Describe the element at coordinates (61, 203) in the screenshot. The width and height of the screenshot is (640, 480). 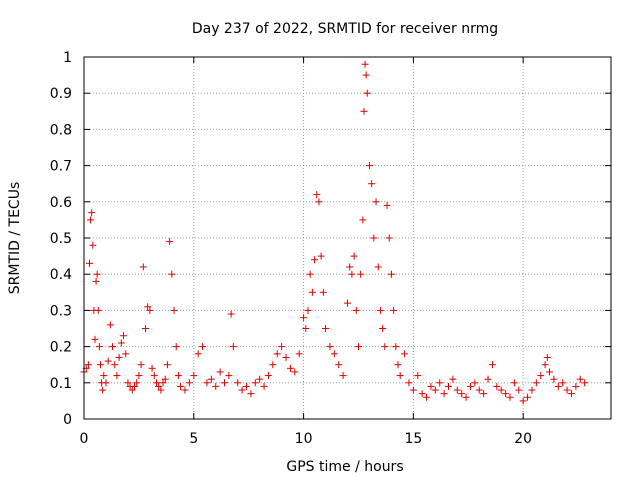
I see `y-tick-label: 0.6` at that location.